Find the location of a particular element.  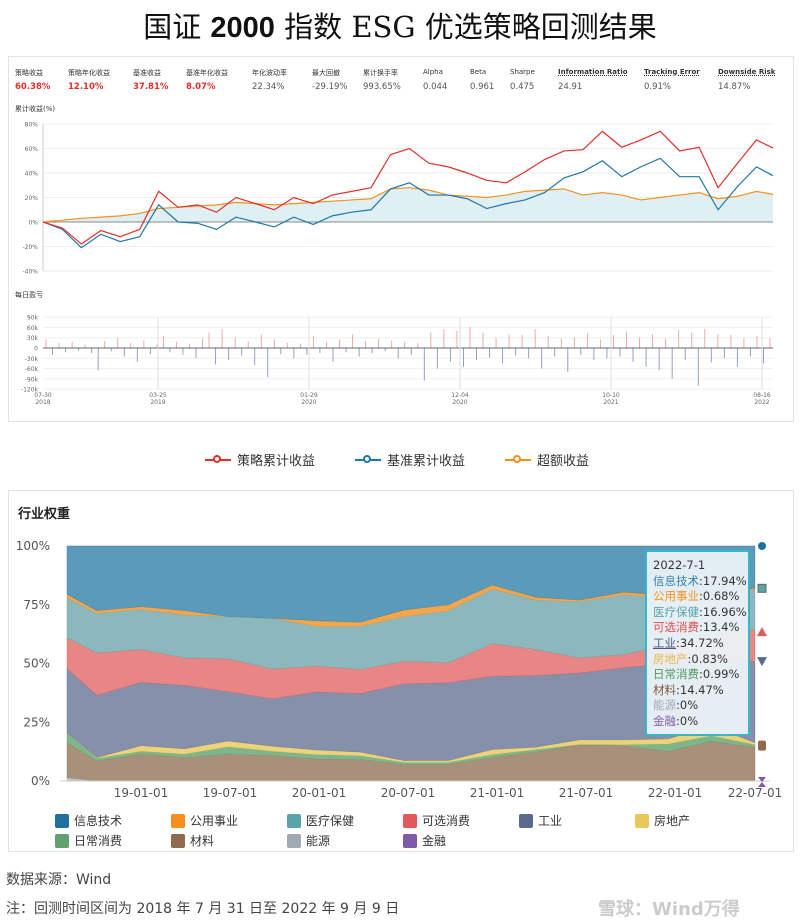

x-tick-year: 2019 is located at coordinates (157, 402).